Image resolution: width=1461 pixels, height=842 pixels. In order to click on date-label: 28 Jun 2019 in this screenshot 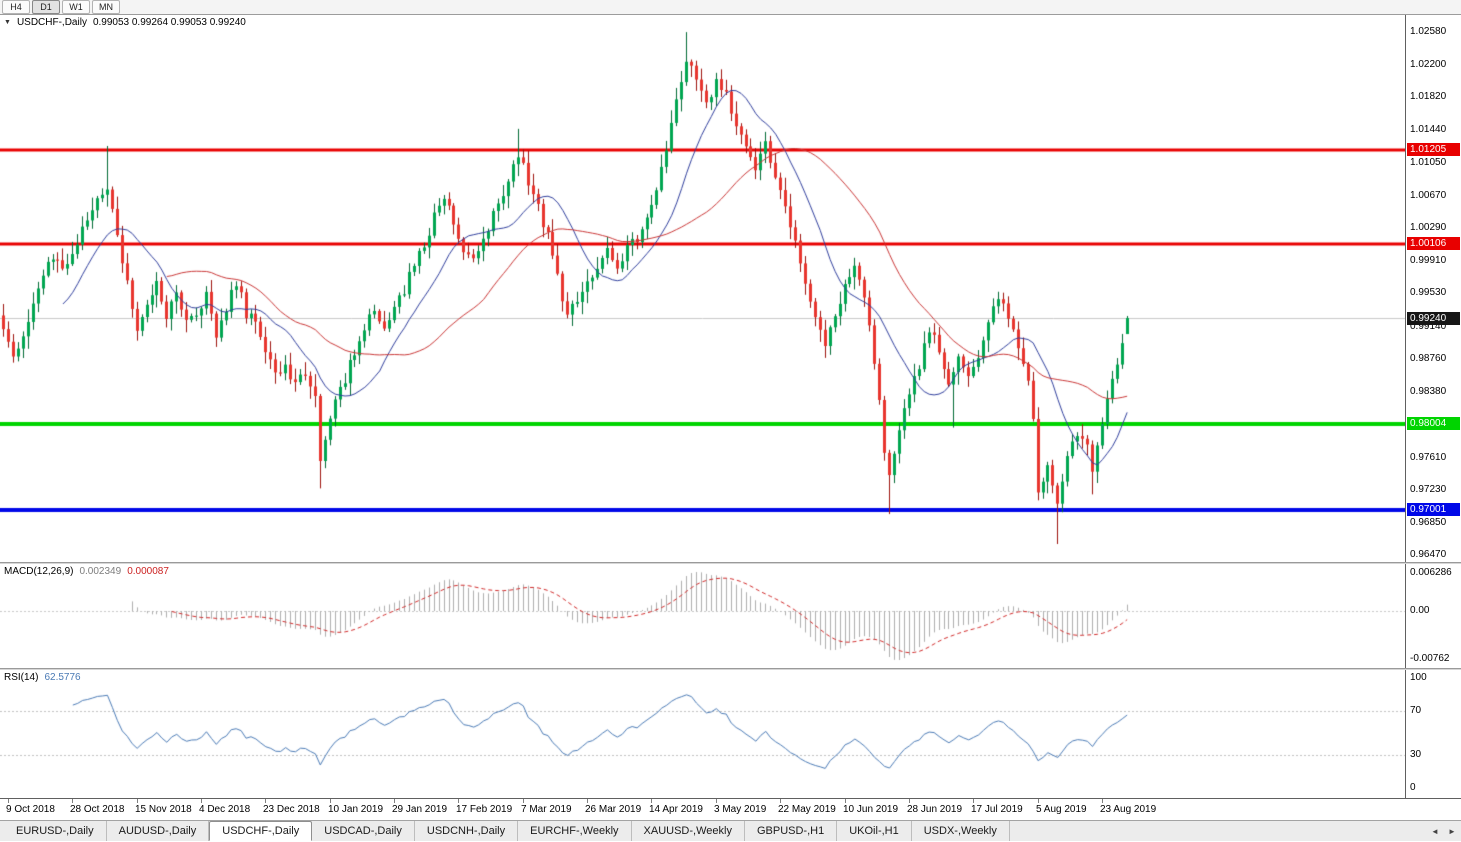, I will do `click(935, 809)`.